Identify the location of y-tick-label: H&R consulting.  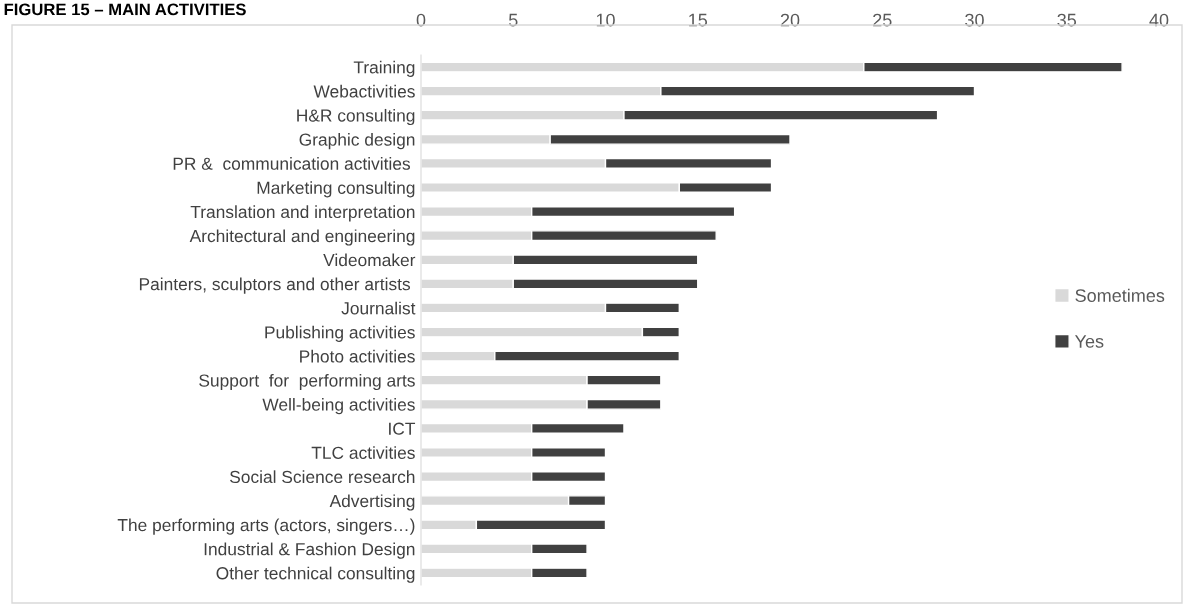
(356, 117).